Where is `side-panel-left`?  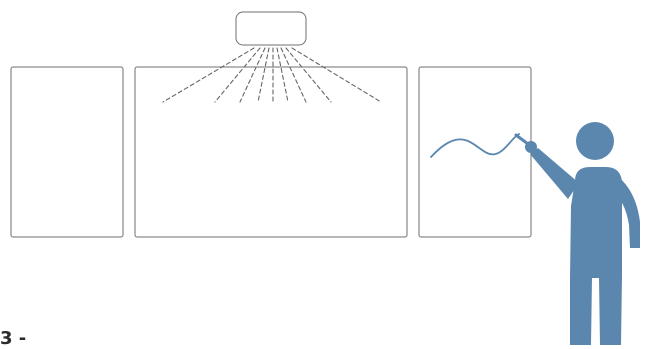
side-panel-left is located at coordinates (67, 152).